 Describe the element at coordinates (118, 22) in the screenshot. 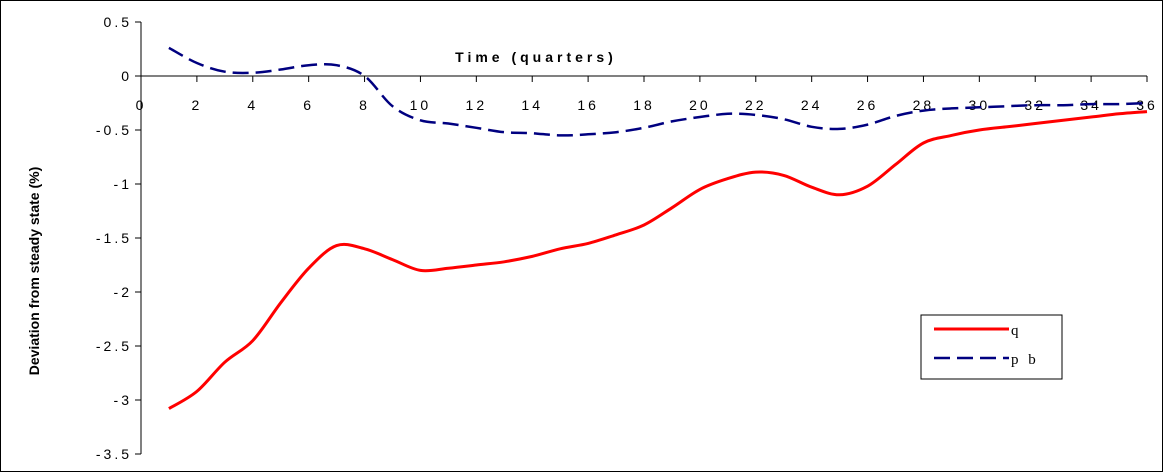

I see `y-tick-label: 0.5` at that location.